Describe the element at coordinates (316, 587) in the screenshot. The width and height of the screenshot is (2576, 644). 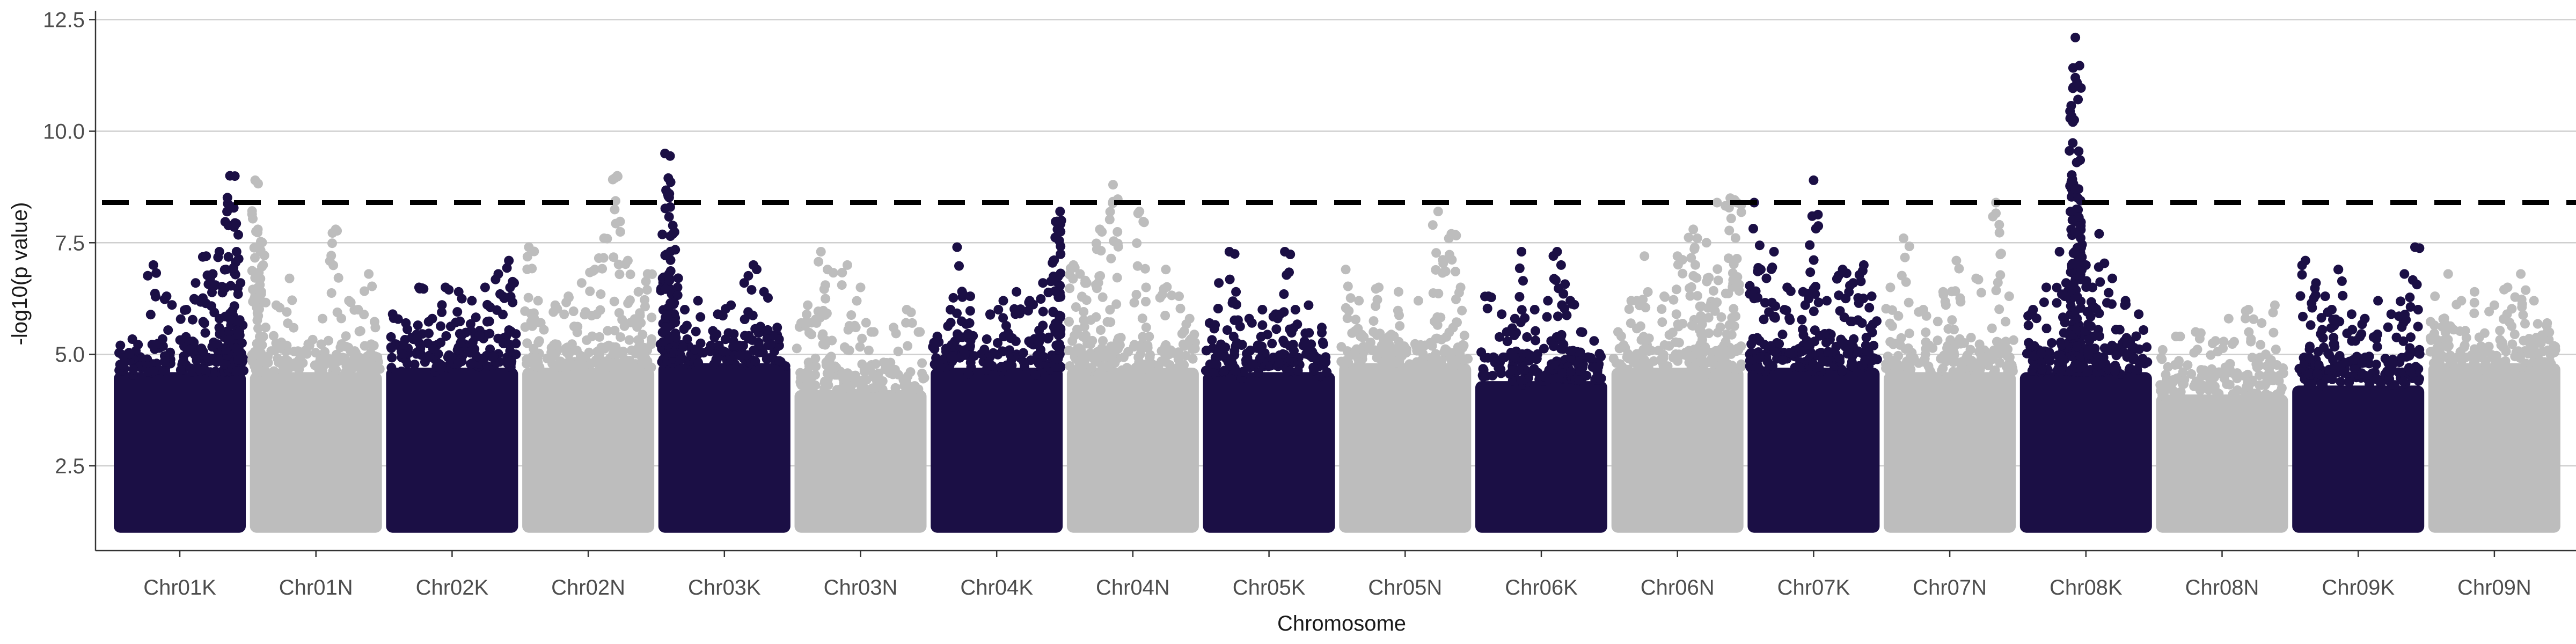
I see `x-tick-label: Chr01N` at that location.